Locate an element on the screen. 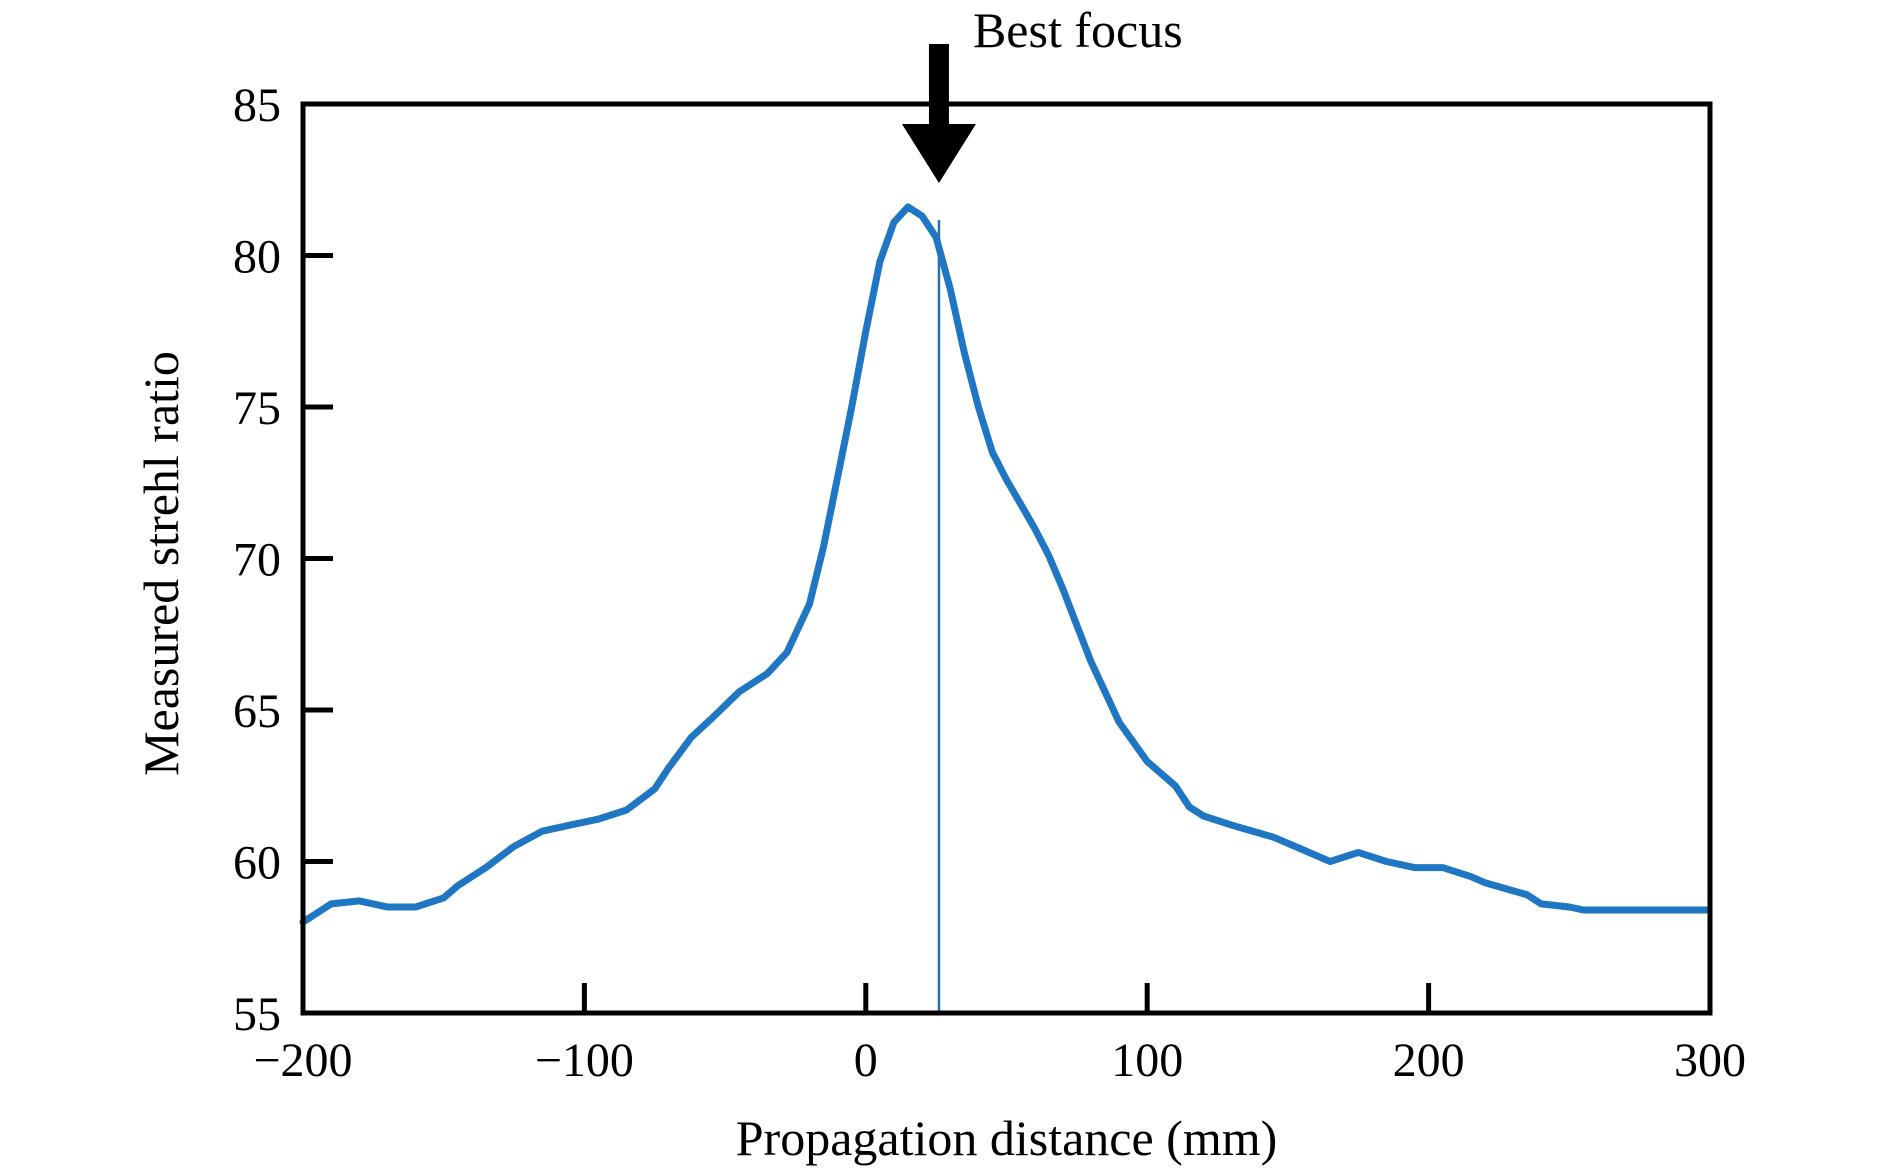 Image resolution: width=1890 pixels, height=1169 pixels. y-tick-label: 85 is located at coordinates (257, 105).